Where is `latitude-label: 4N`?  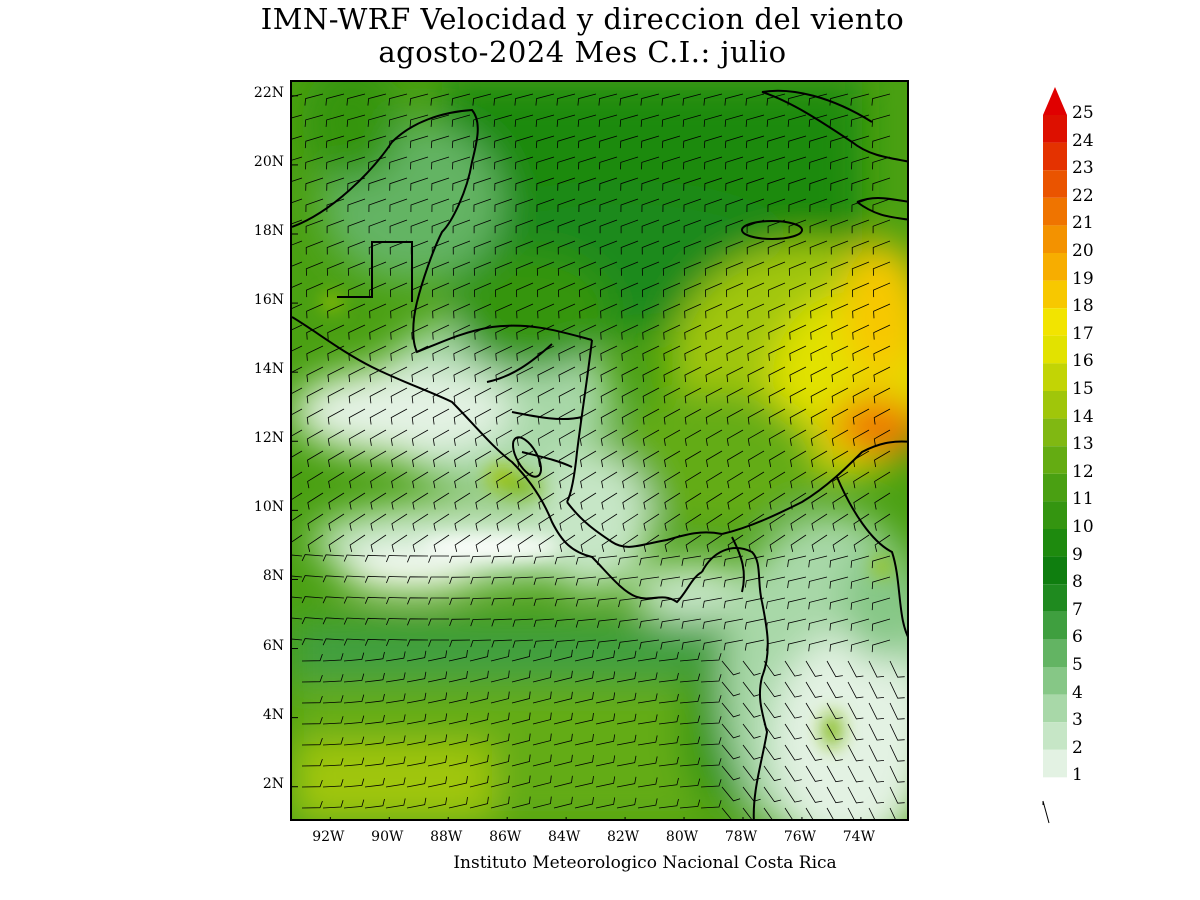
latitude-label: 4N is located at coordinates (273, 714).